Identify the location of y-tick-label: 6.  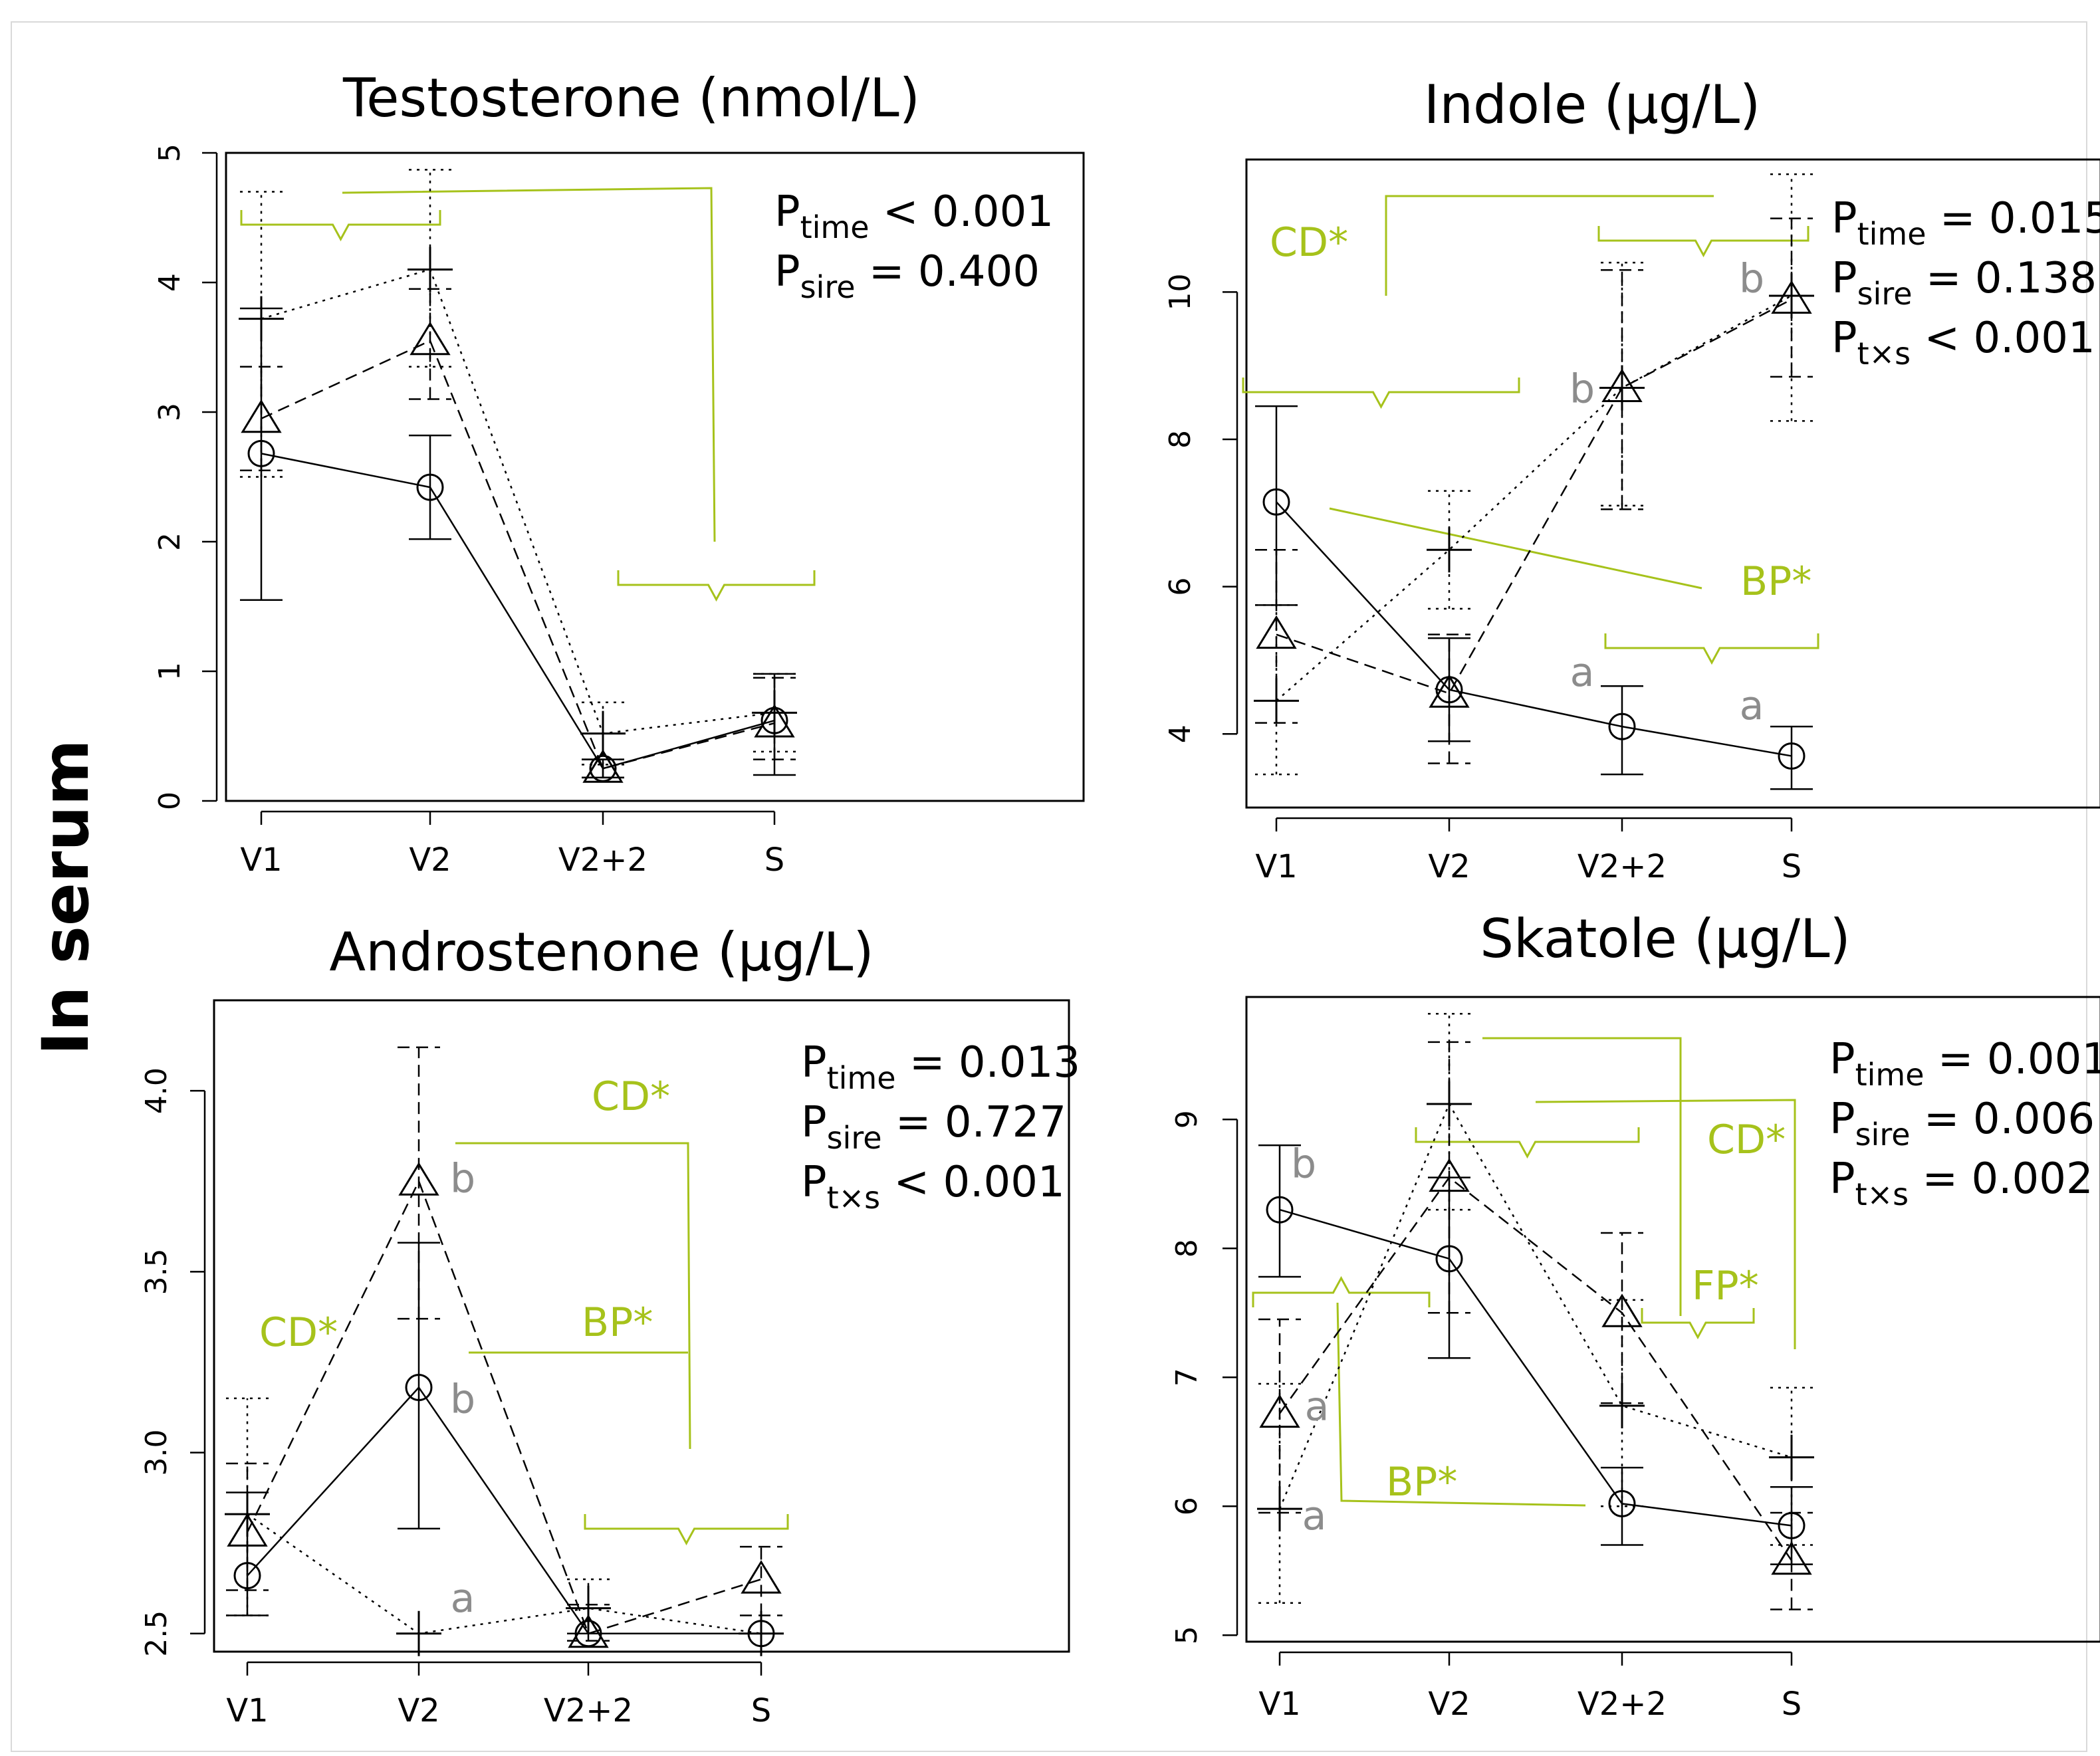
(1180, 587).